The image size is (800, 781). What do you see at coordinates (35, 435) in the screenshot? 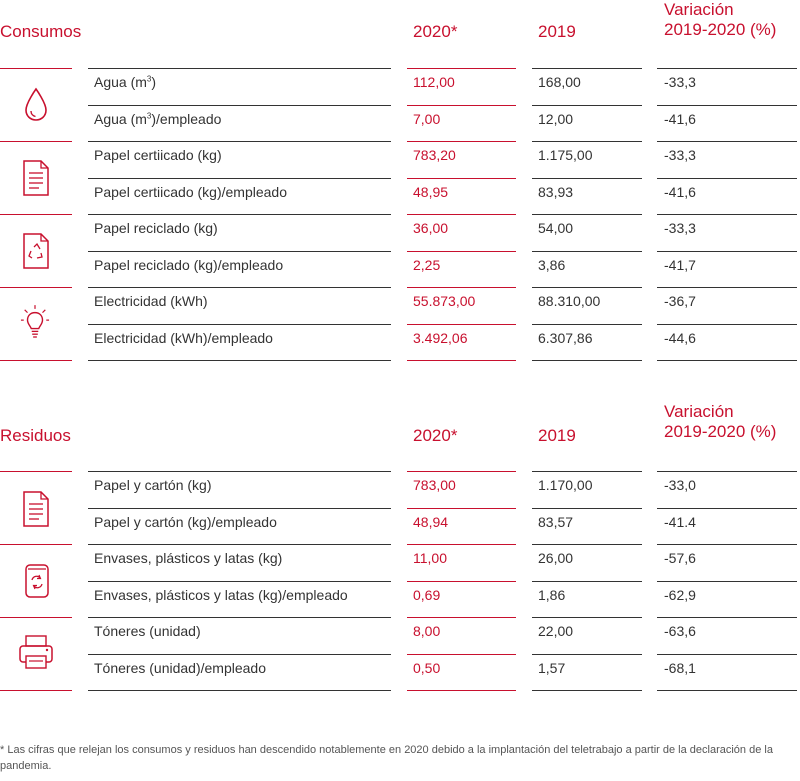
I see `residuos-title: Residuos` at bounding box center [35, 435].